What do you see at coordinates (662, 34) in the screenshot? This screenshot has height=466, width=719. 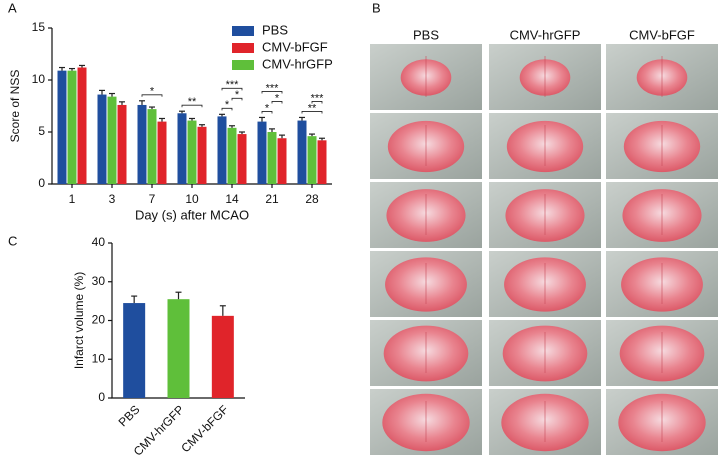 I see `column-header: CMV-bFGF` at bounding box center [662, 34].